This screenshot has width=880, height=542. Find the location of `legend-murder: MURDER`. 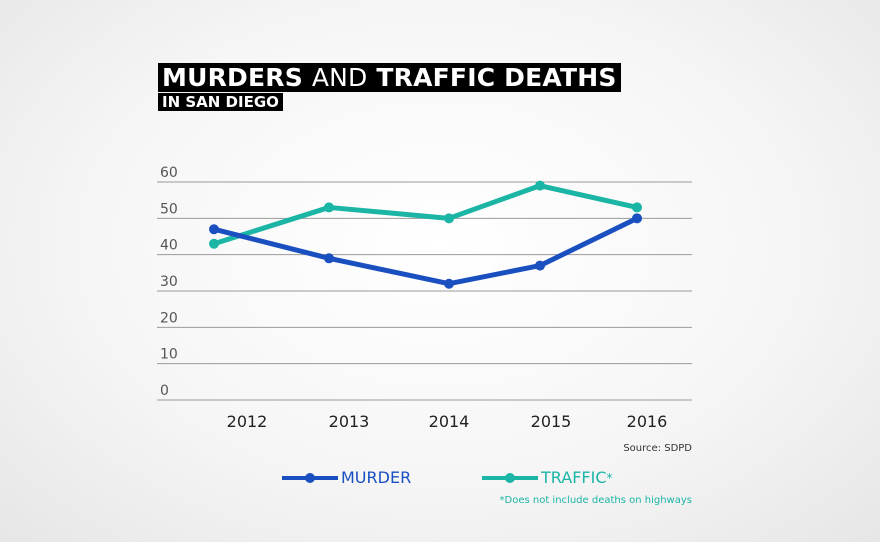

legend-murder: MURDER is located at coordinates (346, 477).